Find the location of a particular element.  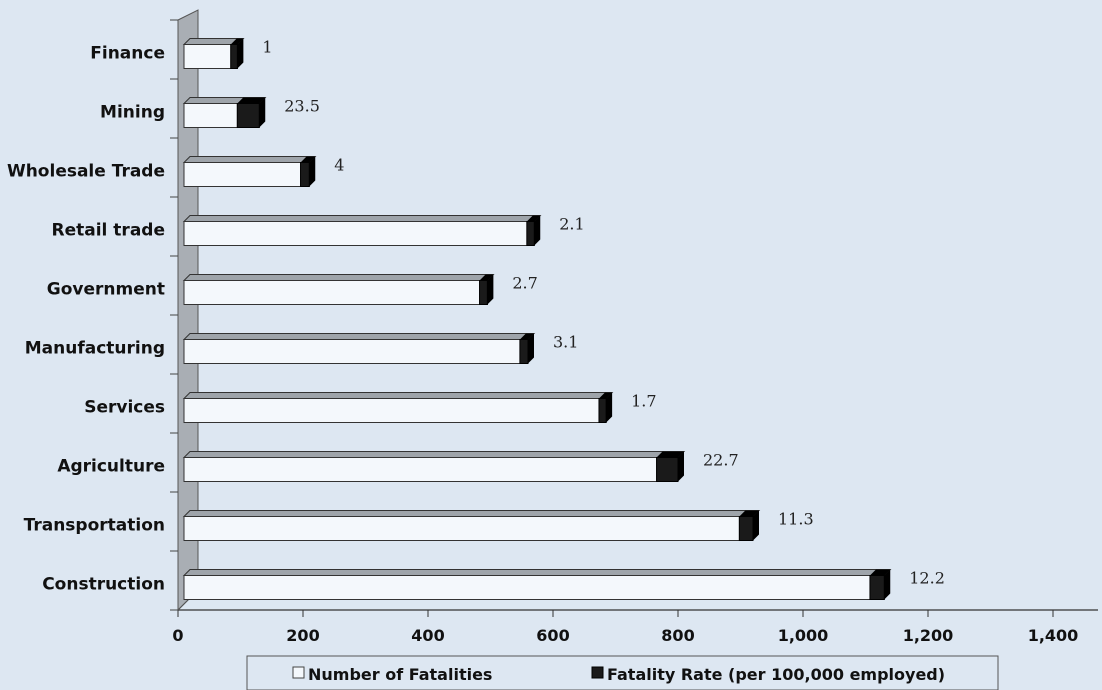

rate-label: 3.1 is located at coordinates (565, 342).